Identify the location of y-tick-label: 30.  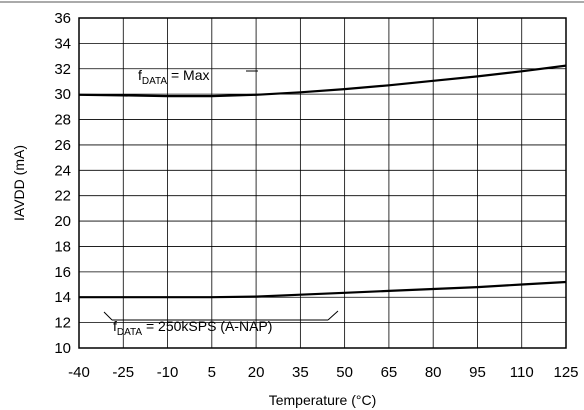
(62, 94).